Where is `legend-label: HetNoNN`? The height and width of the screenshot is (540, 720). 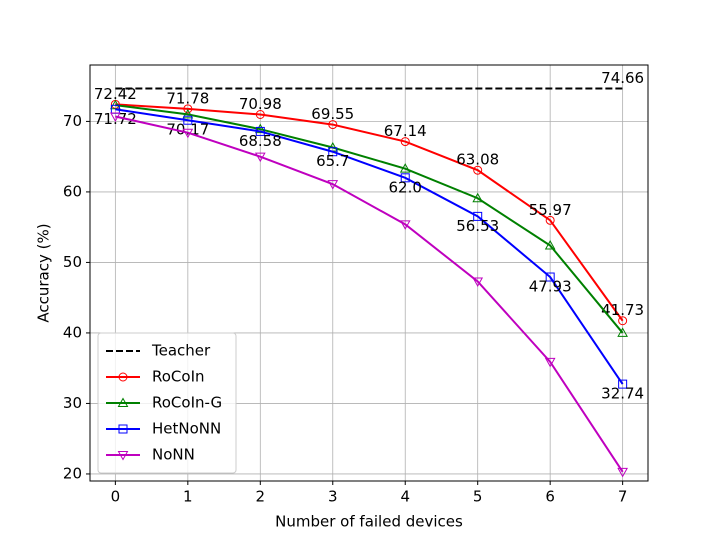 legend-label: HetNoNN is located at coordinates (186, 429).